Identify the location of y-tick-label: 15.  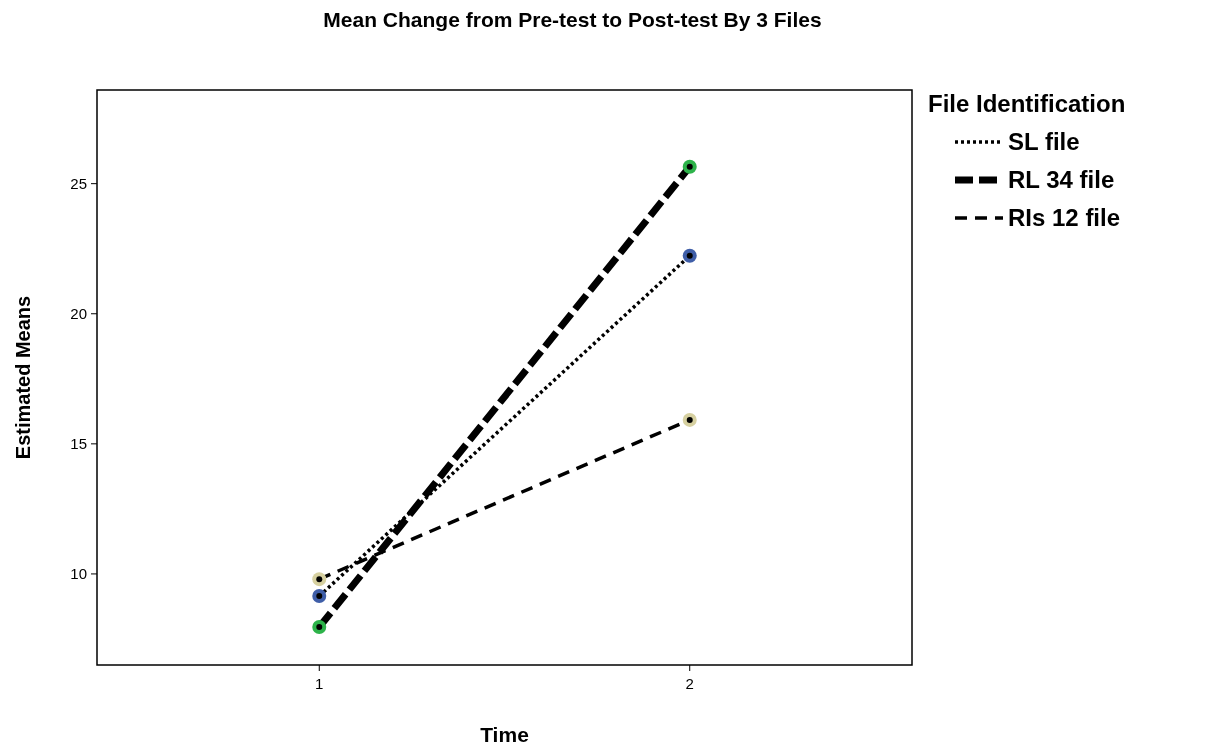
(78, 444).